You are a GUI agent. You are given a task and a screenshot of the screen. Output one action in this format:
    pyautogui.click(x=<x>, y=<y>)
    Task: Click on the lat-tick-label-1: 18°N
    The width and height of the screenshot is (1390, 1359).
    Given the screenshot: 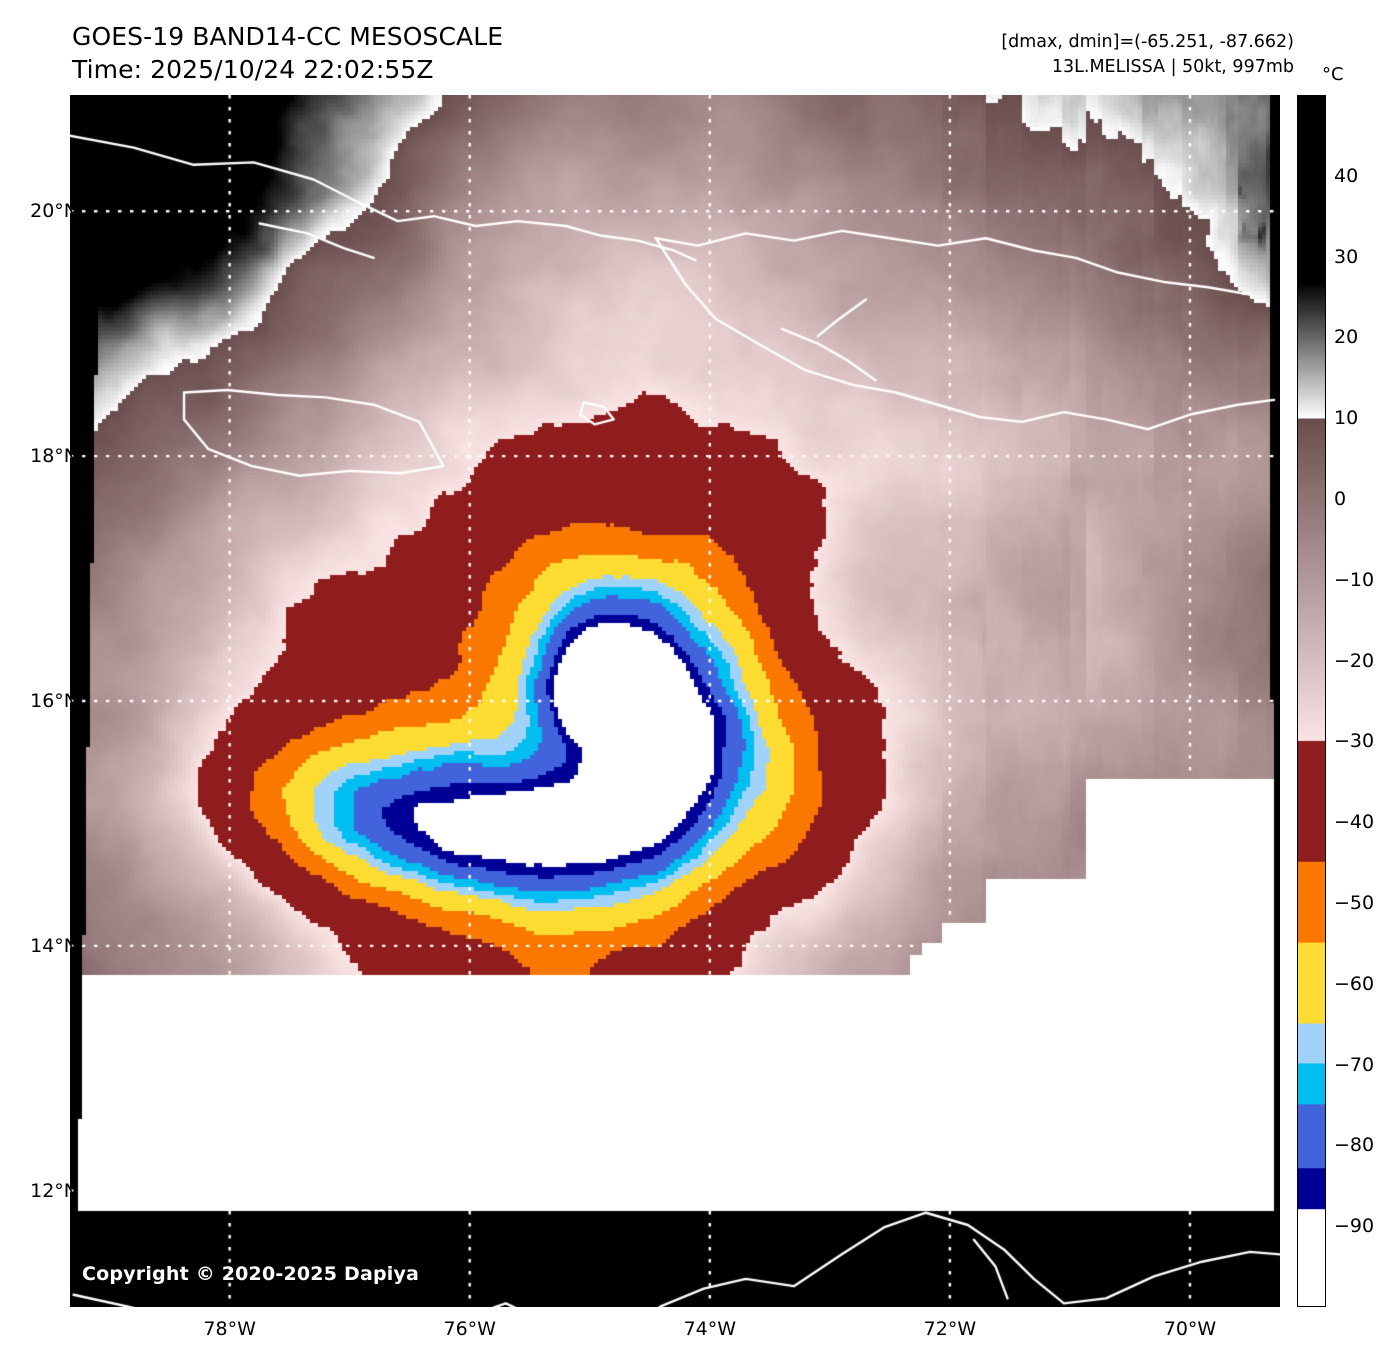 What is the action you would take?
    pyautogui.click(x=54, y=456)
    